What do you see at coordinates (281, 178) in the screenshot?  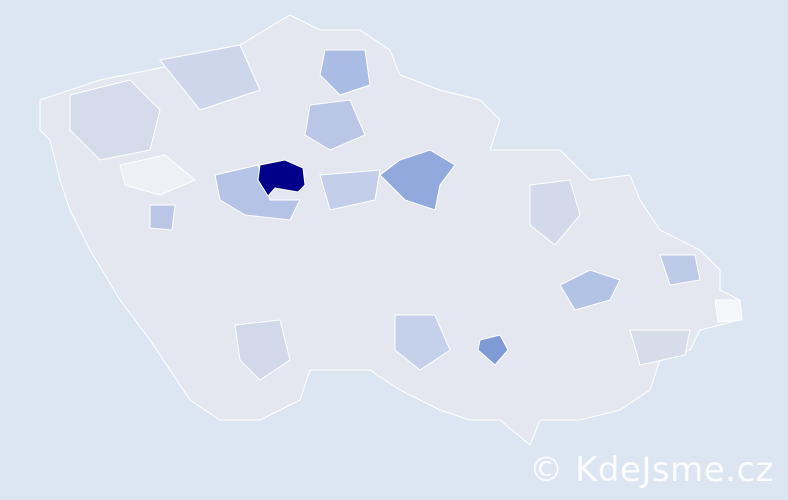 I see `district-prague` at bounding box center [281, 178].